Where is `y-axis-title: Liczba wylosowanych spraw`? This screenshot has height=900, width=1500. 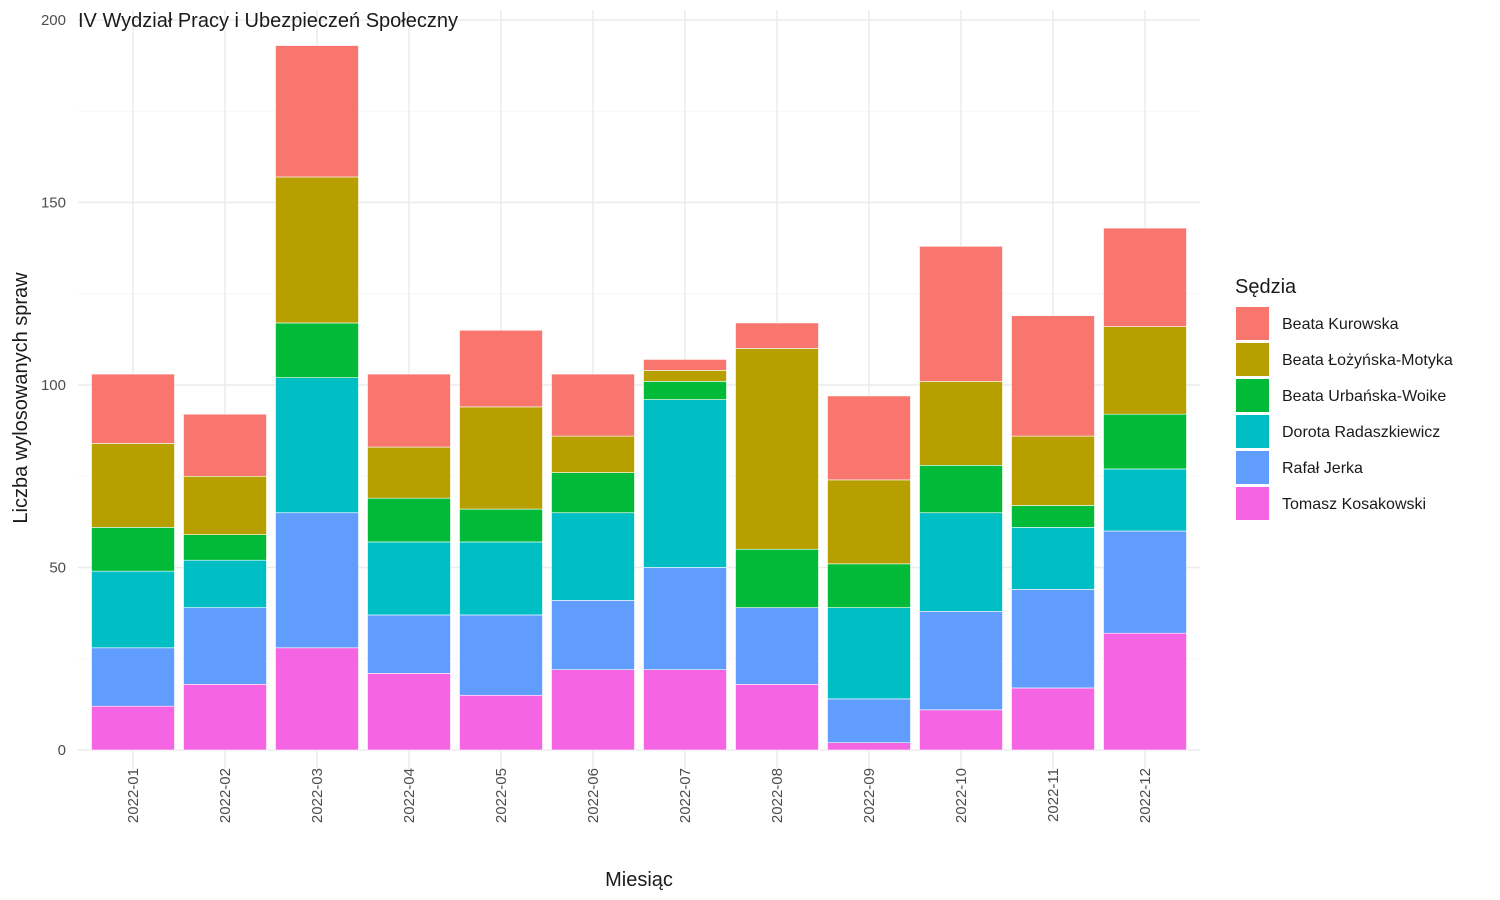 y-axis-title: Liczba wylosowanych spraw is located at coordinates (21, 398).